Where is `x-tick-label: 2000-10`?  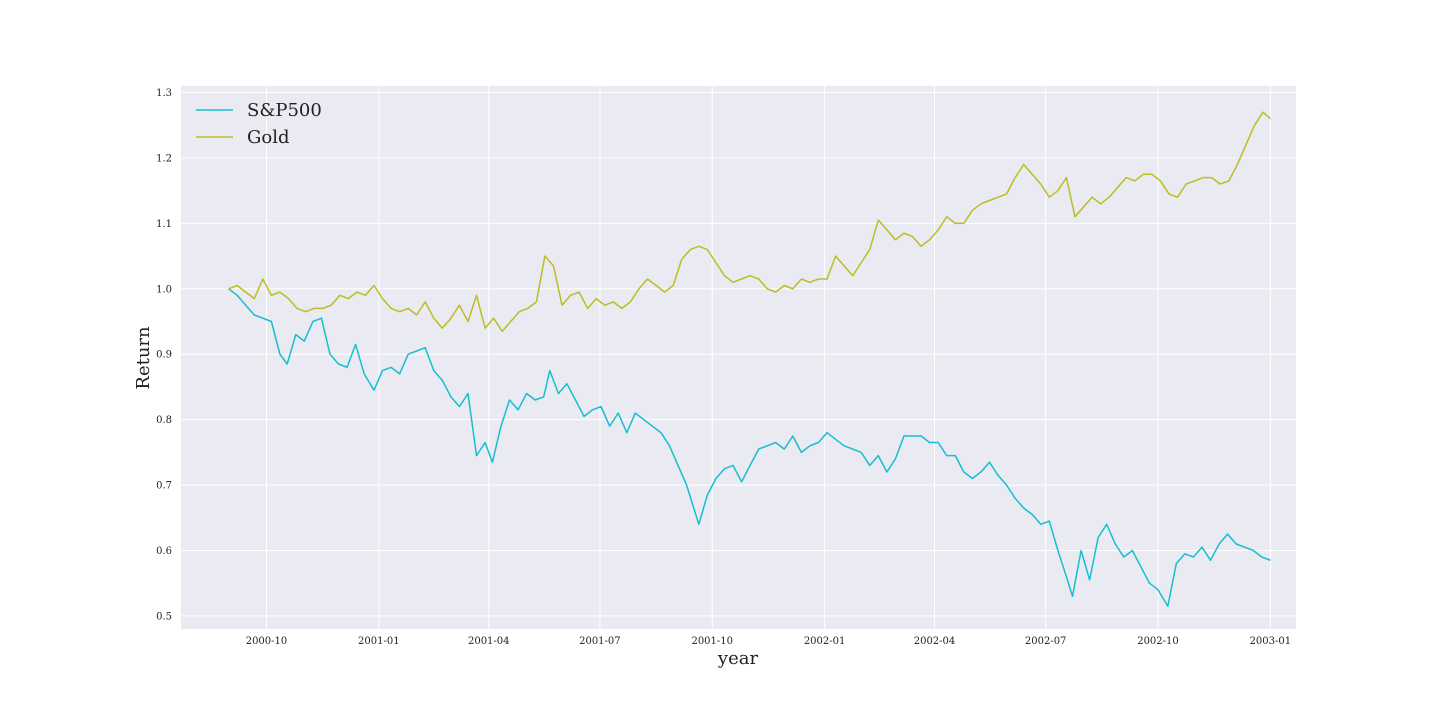 x-tick-label: 2000-10 is located at coordinates (267, 641).